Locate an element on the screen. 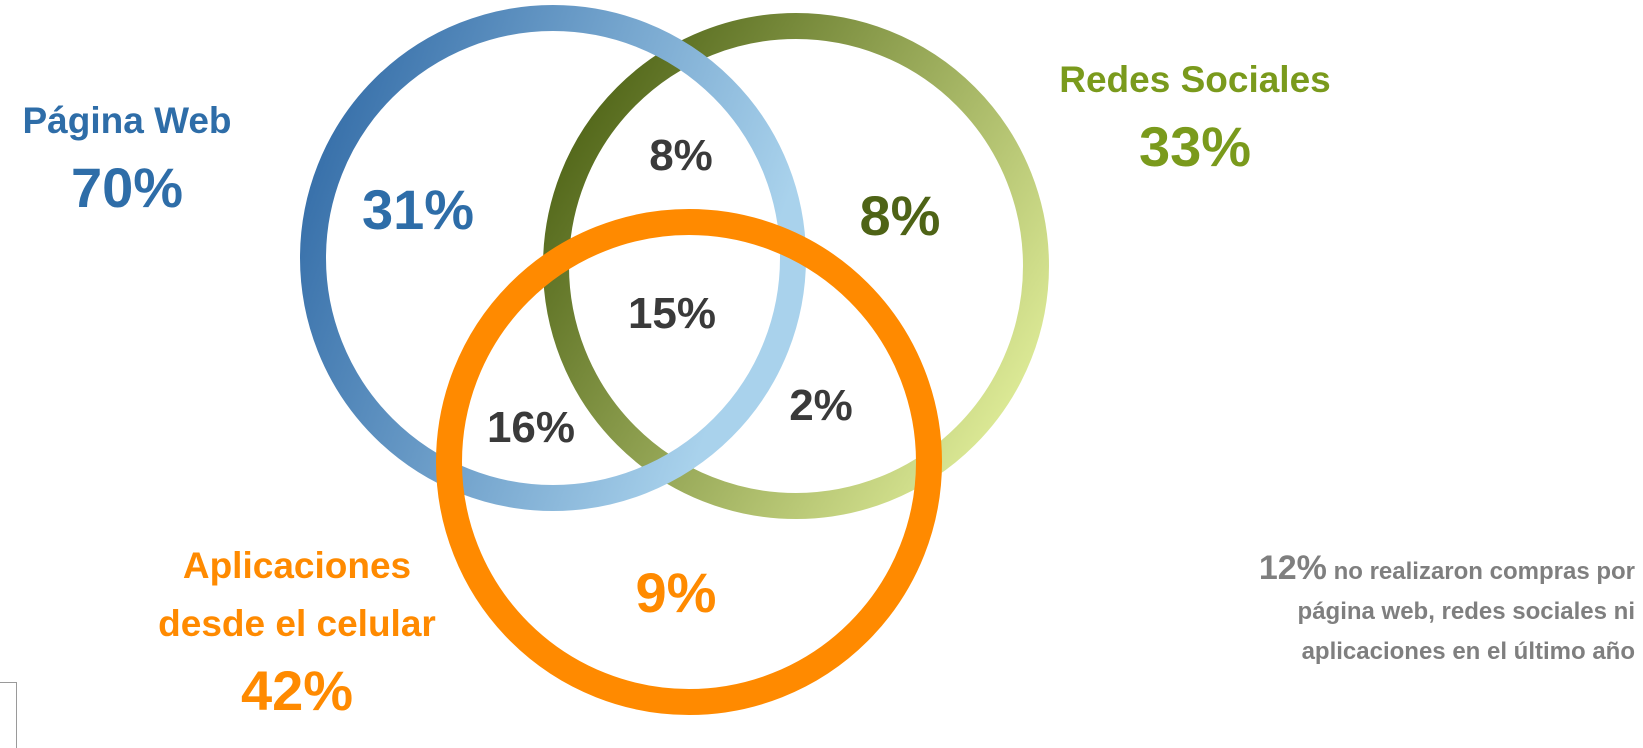 This screenshot has height=748, width=1643. note-percent: 12% is located at coordinates (1292, 568).